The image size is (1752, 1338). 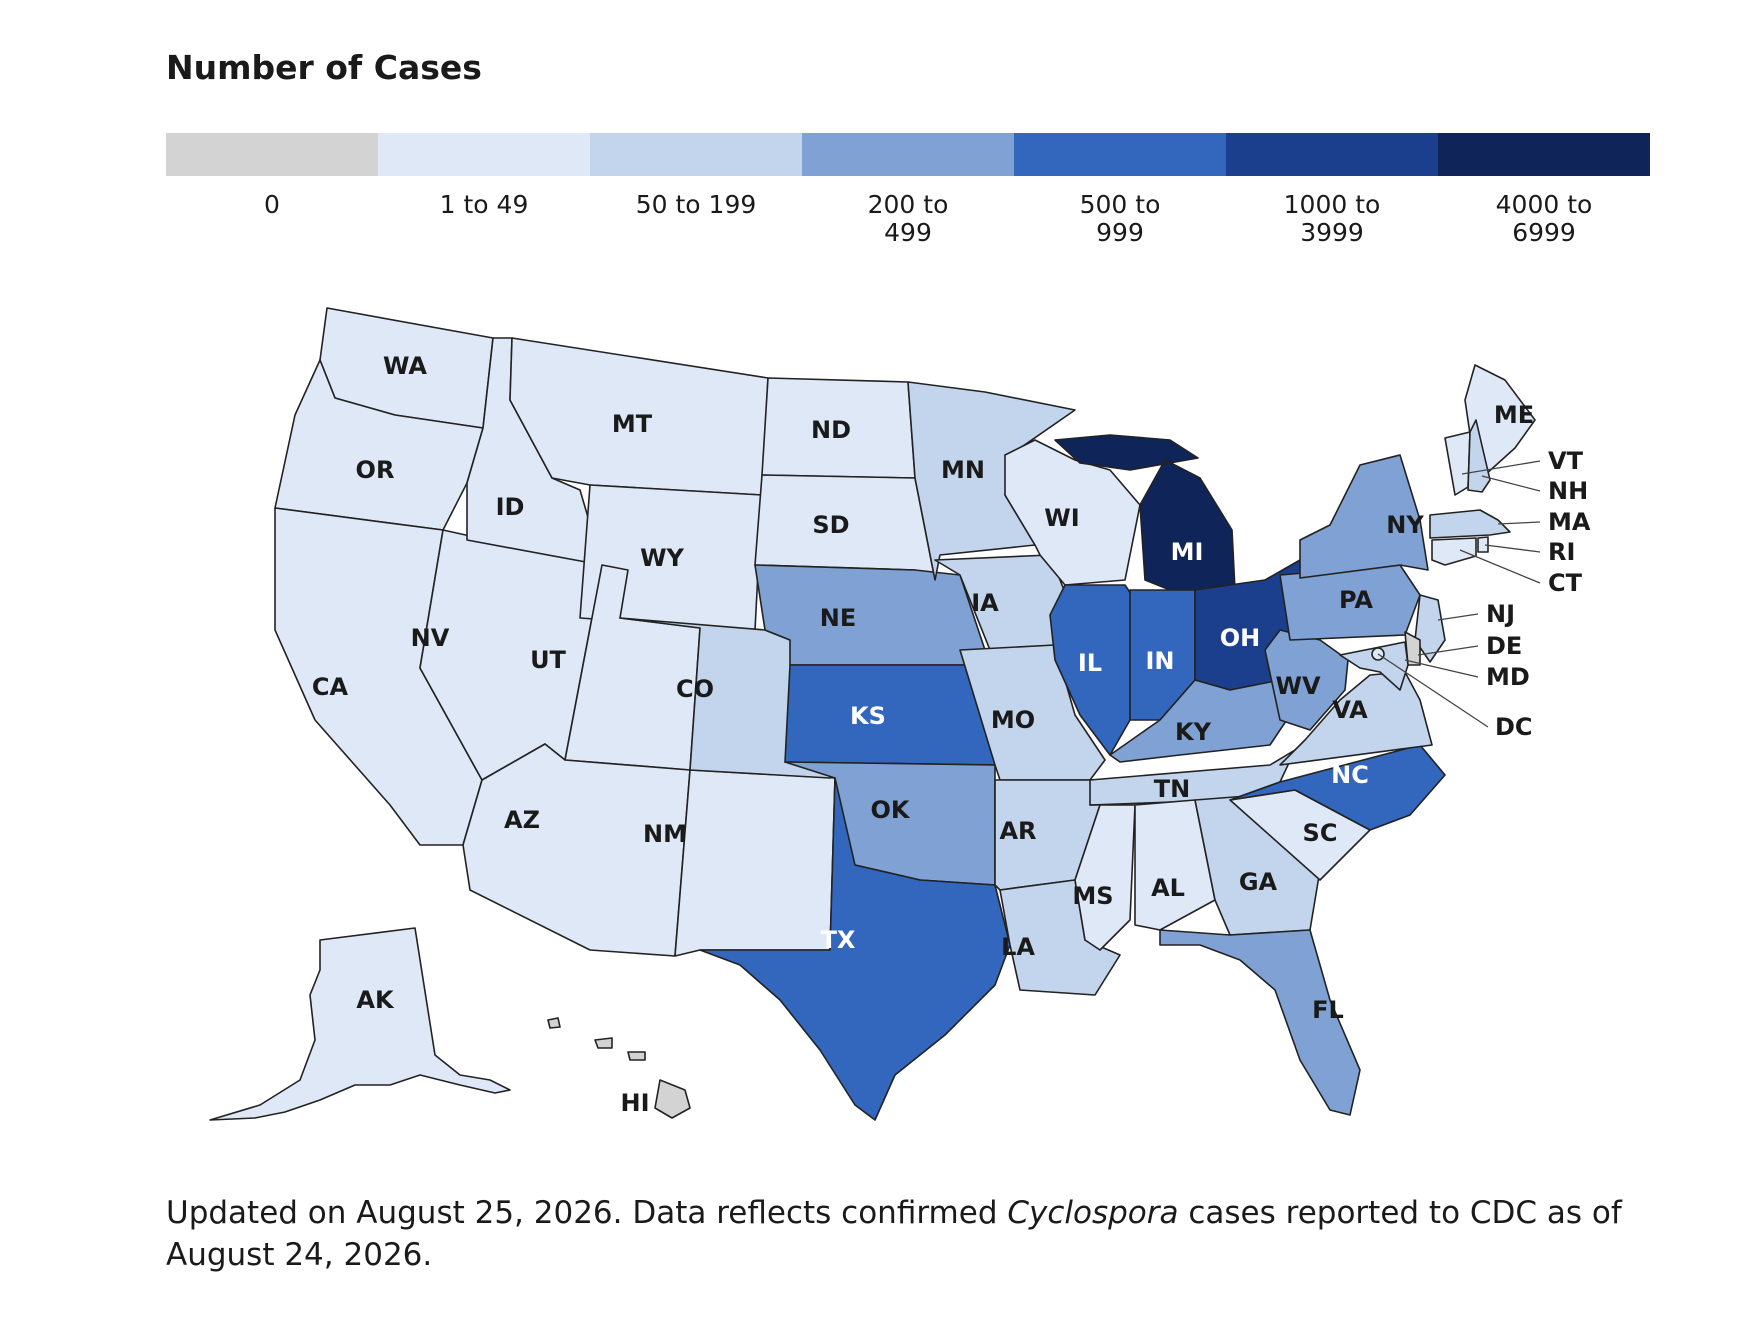 What do you see at coordinates (665, 834) in the screenshot?
I see `state-label-nm: NM` at bounding box center [665, 834].